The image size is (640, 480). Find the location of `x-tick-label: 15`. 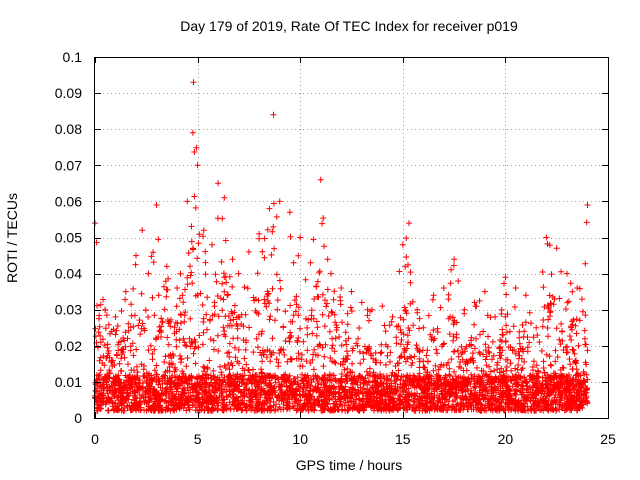

x-tick-label: 15 is located at coordinates (403, 439).